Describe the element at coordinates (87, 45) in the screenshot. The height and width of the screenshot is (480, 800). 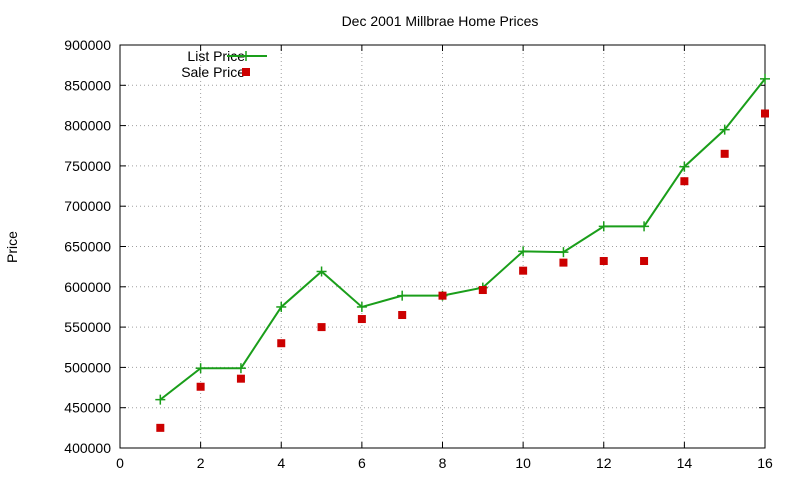
I see `y-tick-label: 900000` at that location.